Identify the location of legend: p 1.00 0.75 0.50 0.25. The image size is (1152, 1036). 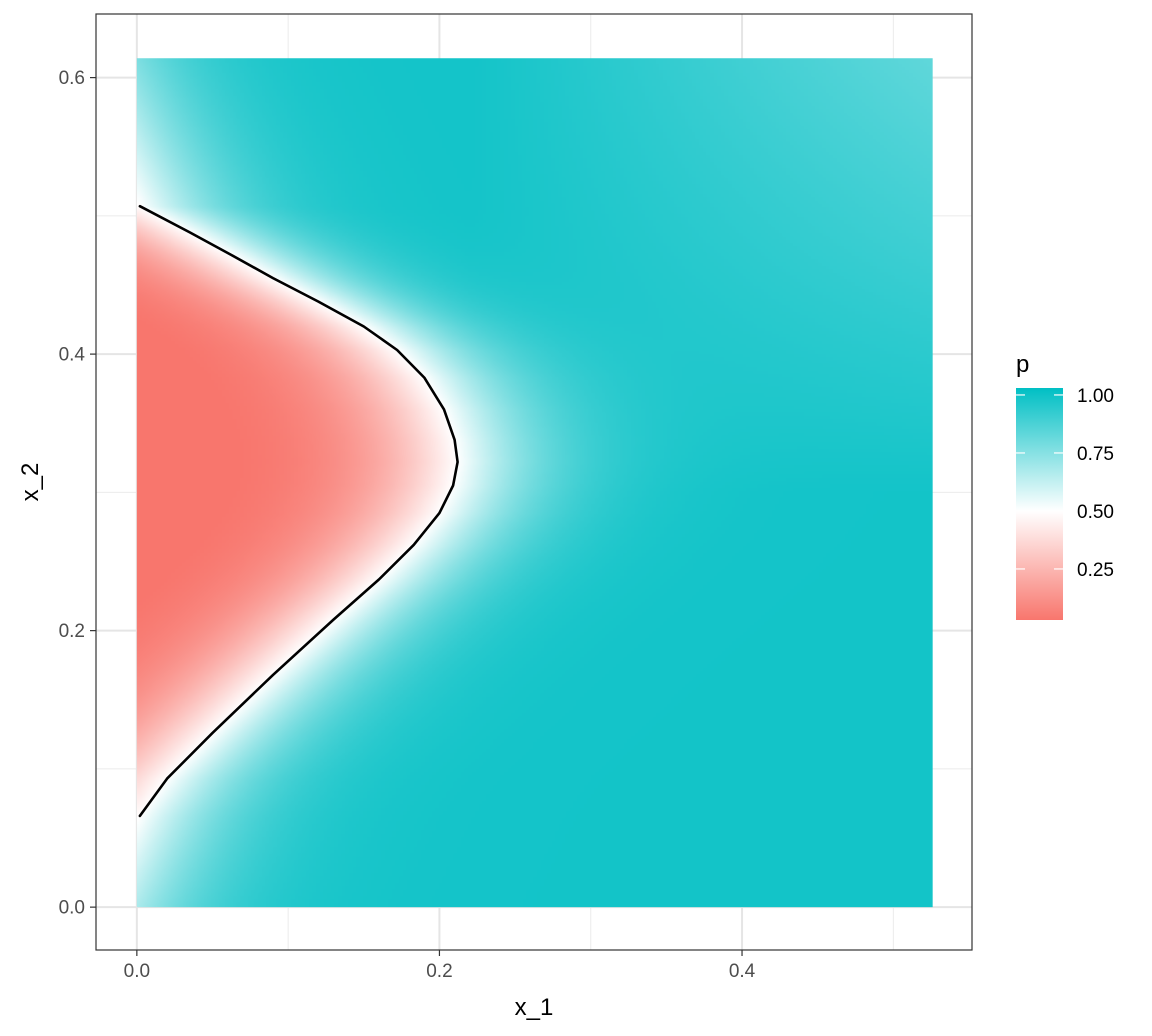
(1065, 485).